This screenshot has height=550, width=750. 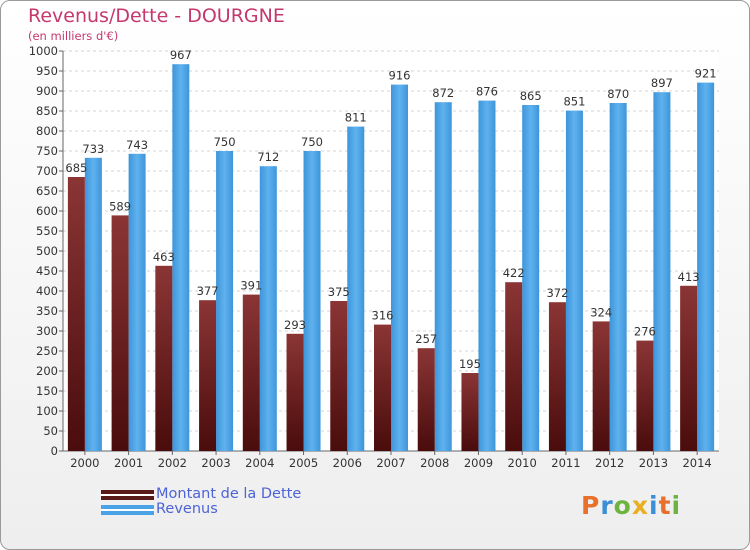 I want to click on data-label-revenus: 851, so click(x=574, y=102).